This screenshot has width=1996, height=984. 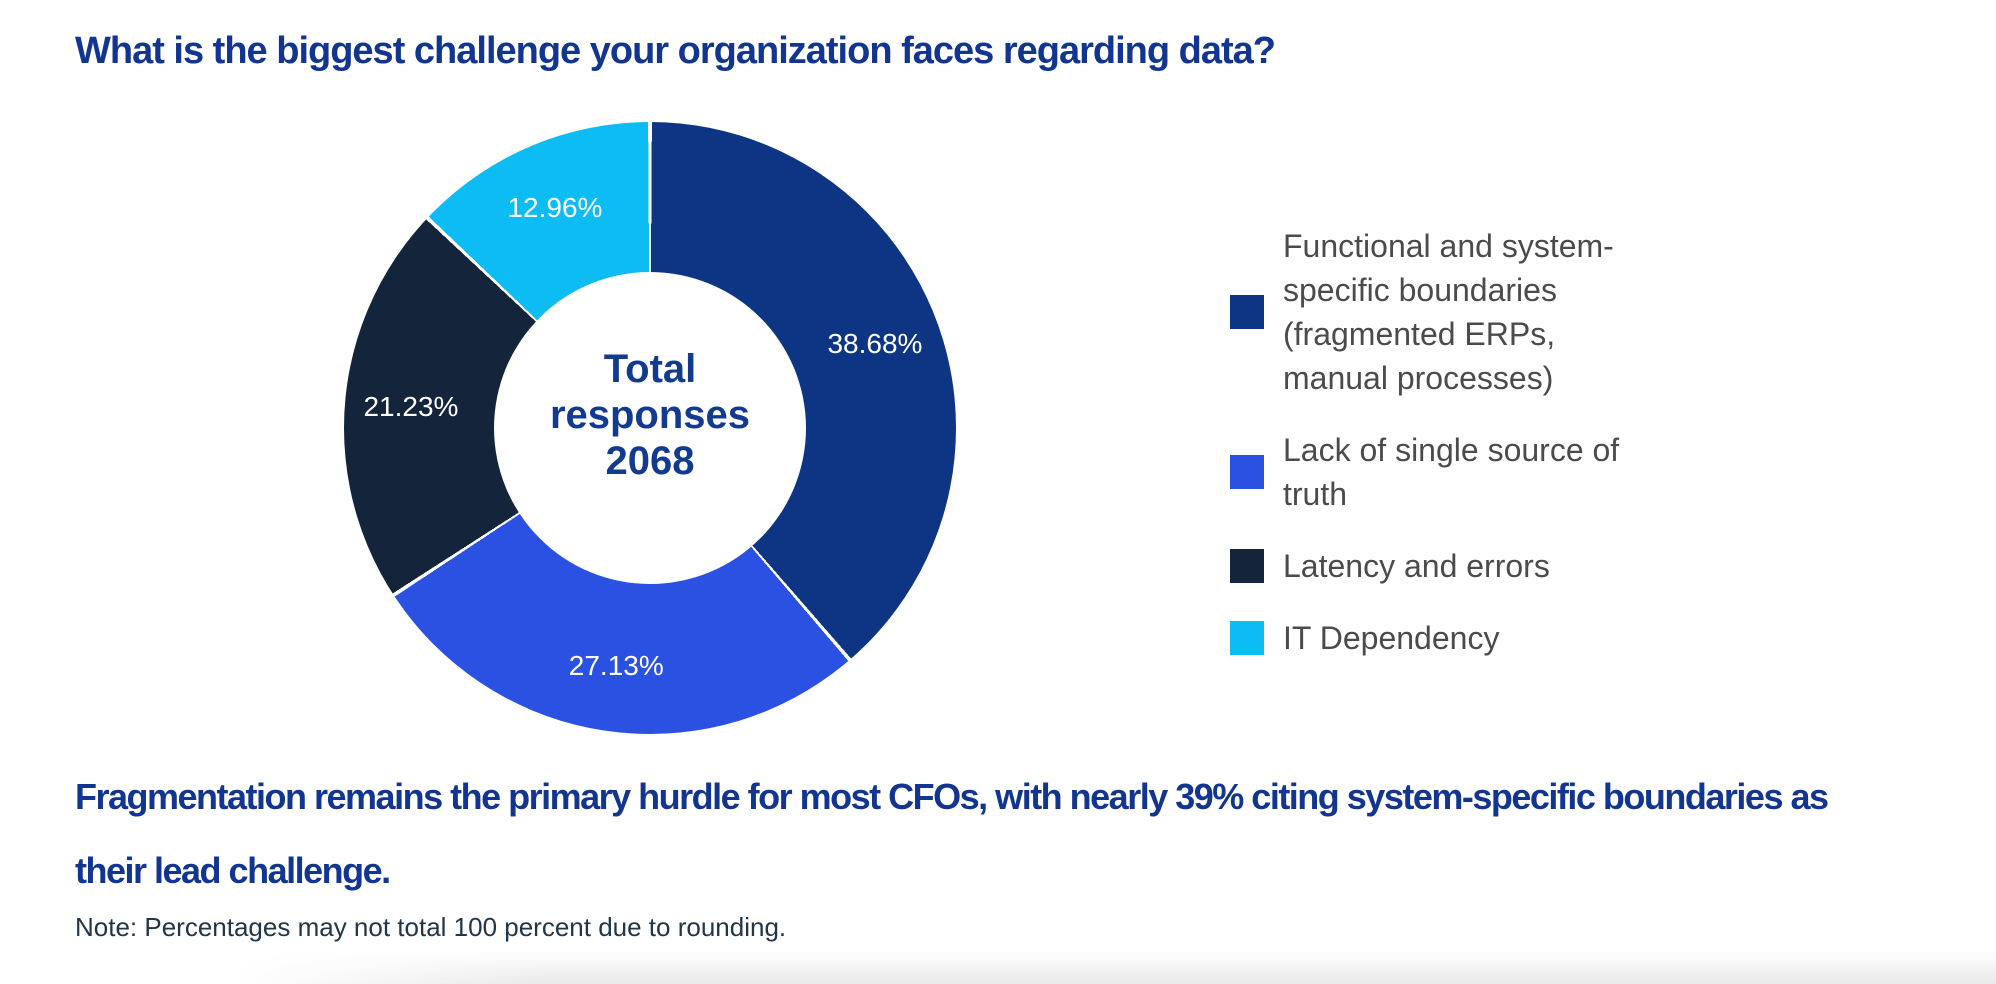 I want to click on footer-gradient-bar, so click(x=998, y=967).